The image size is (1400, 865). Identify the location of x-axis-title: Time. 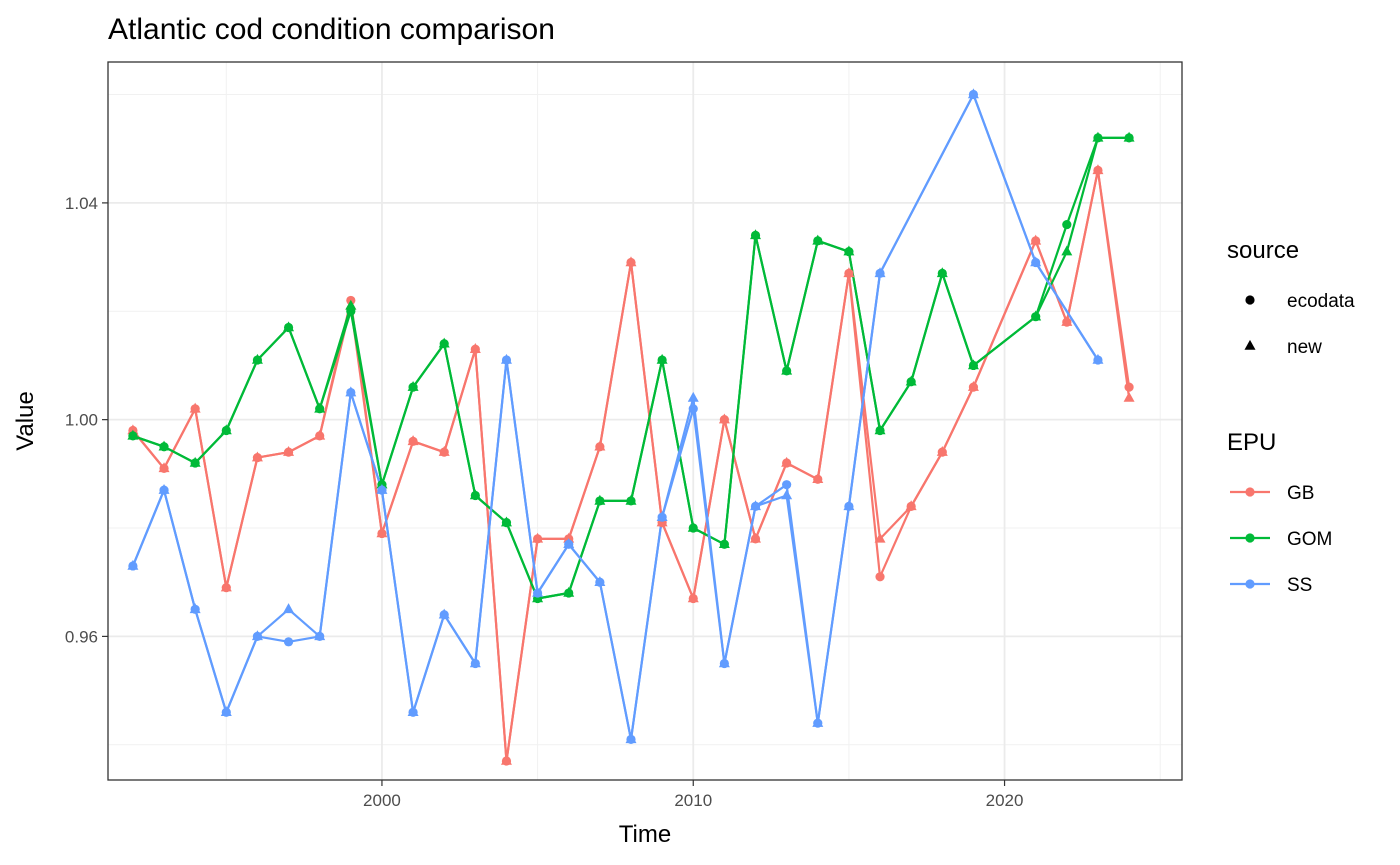
(645, 834).